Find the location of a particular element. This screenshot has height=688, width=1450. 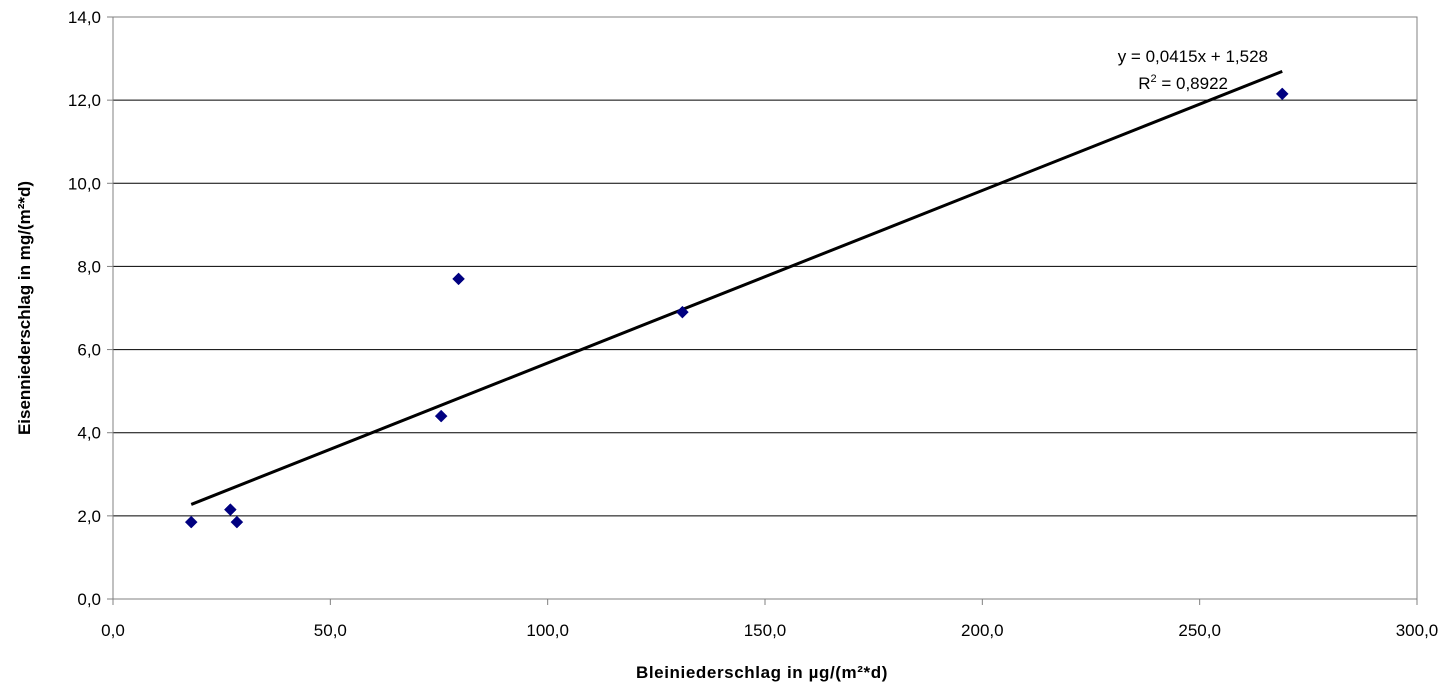

r2-prefix: R is located at coordinates (1144, 83).